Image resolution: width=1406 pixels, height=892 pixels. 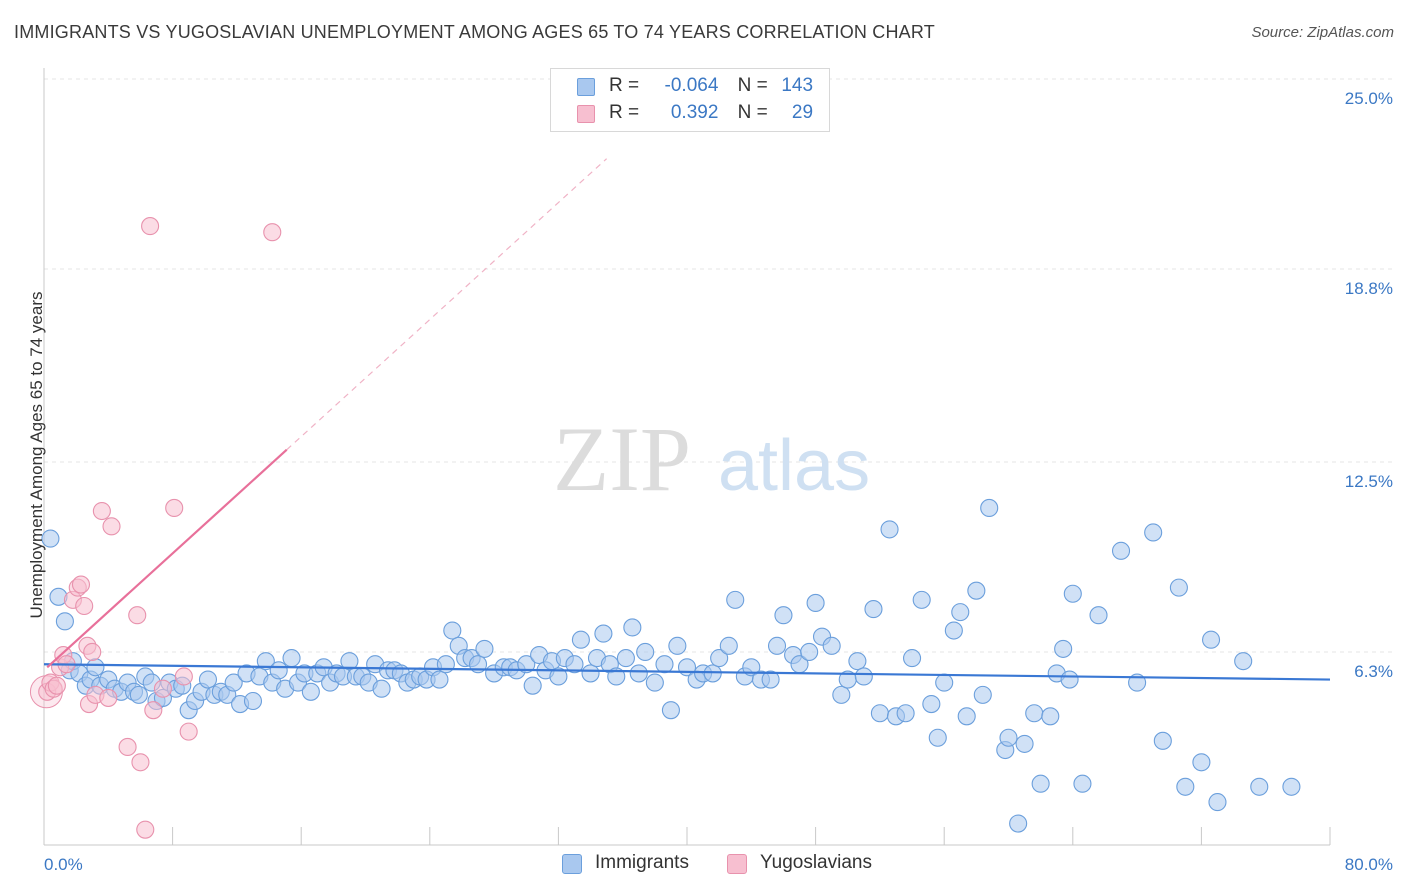 What do you see at coordinates (63, 864) in the screenshot?
I see `x-tick-label: 0.0%` at bounding box center [63, 864].